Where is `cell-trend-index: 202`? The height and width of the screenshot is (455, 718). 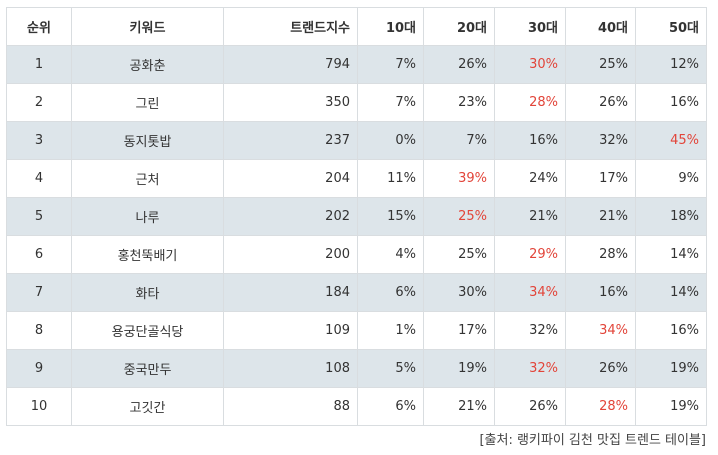 cell-trend-index: 202 is located at coordinates (290, 216).